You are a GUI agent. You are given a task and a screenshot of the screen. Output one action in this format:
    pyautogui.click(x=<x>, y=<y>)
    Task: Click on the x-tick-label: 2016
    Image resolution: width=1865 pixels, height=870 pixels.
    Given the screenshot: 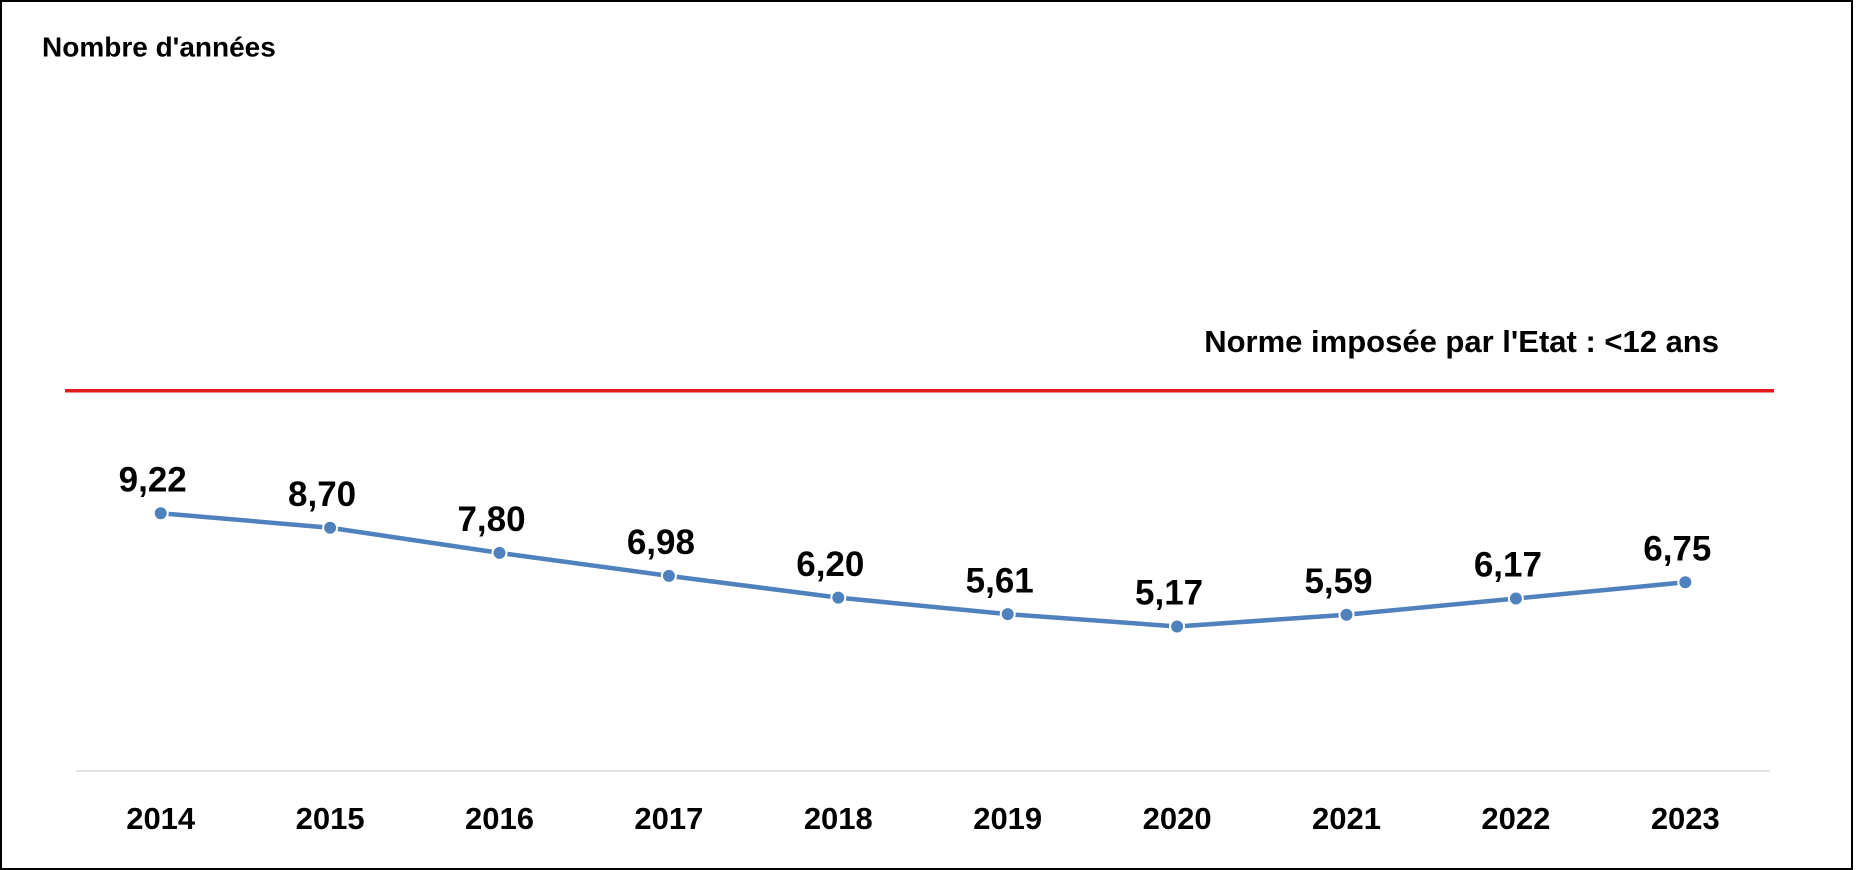 What is the action you would take?
    pyautogui.click(x=499, y=818)
    